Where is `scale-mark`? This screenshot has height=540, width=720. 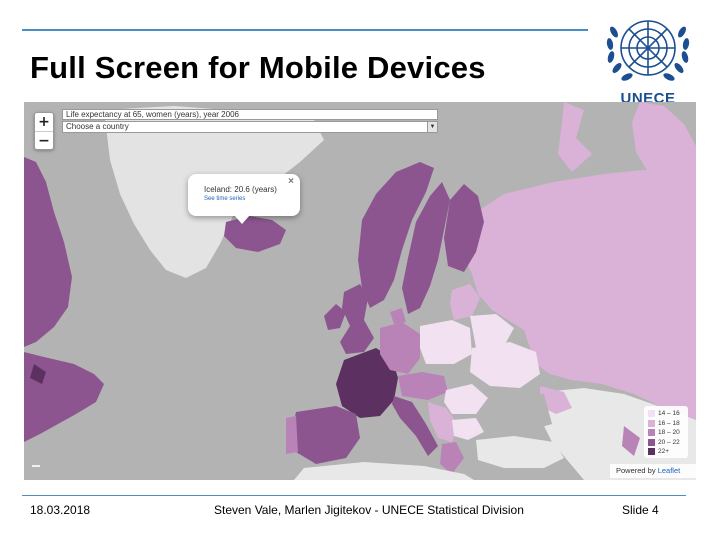 scale-mark is located at coordinates (36, 466).